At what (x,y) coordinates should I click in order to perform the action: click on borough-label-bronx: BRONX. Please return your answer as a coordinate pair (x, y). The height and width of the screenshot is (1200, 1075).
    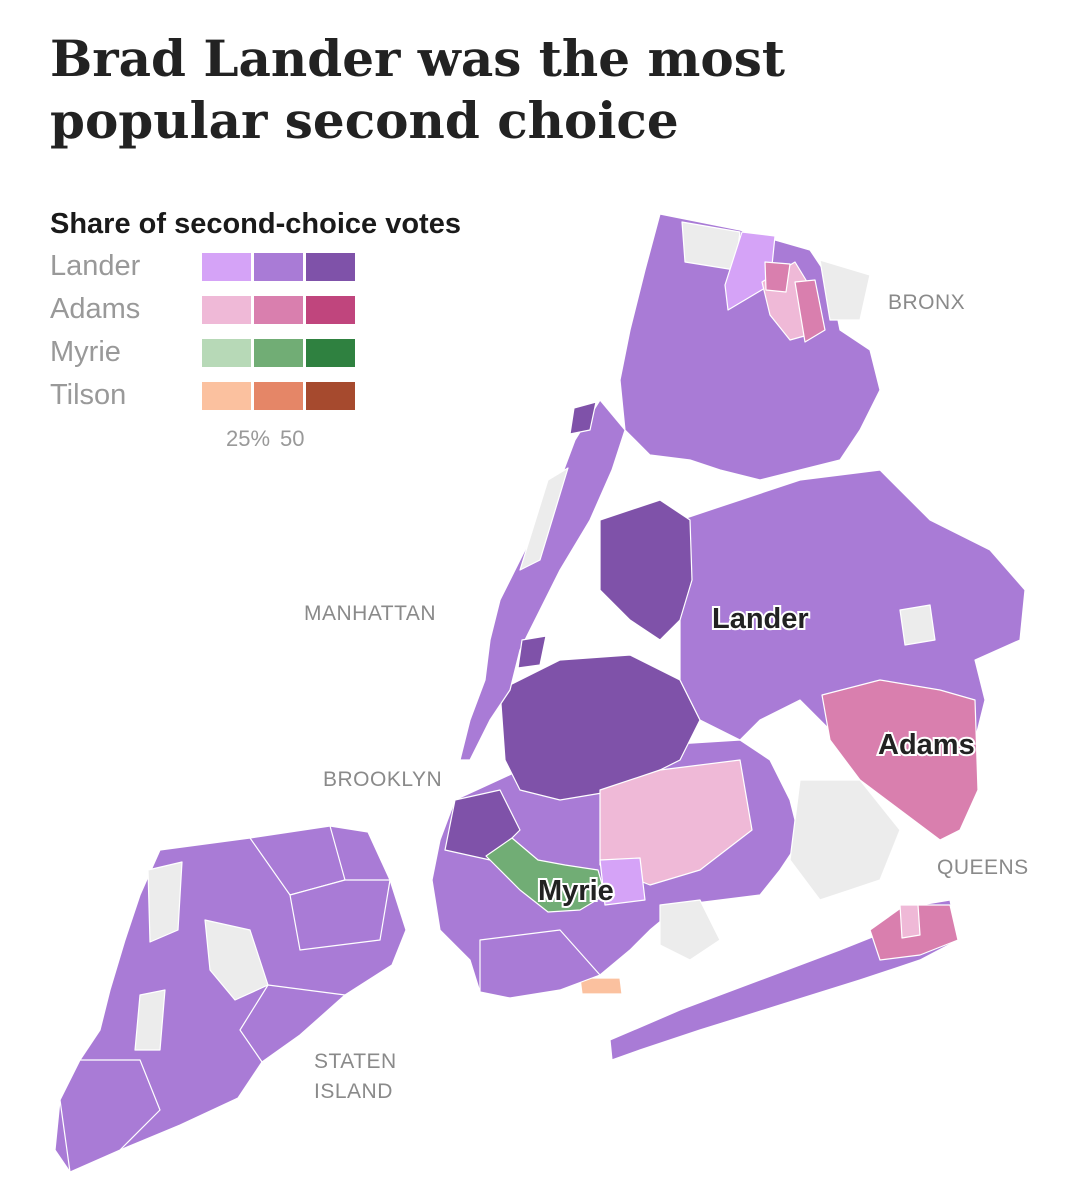
    Looking at the image, I should click on (926, 302).